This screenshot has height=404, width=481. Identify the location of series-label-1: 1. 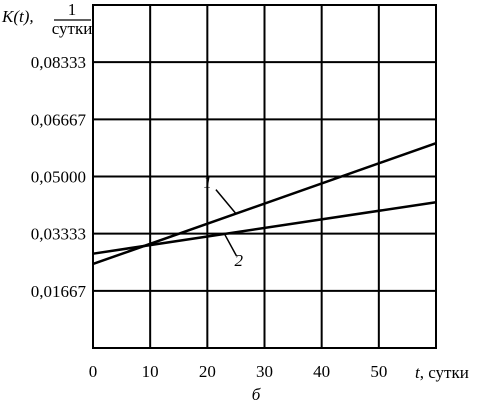
(207, 182).